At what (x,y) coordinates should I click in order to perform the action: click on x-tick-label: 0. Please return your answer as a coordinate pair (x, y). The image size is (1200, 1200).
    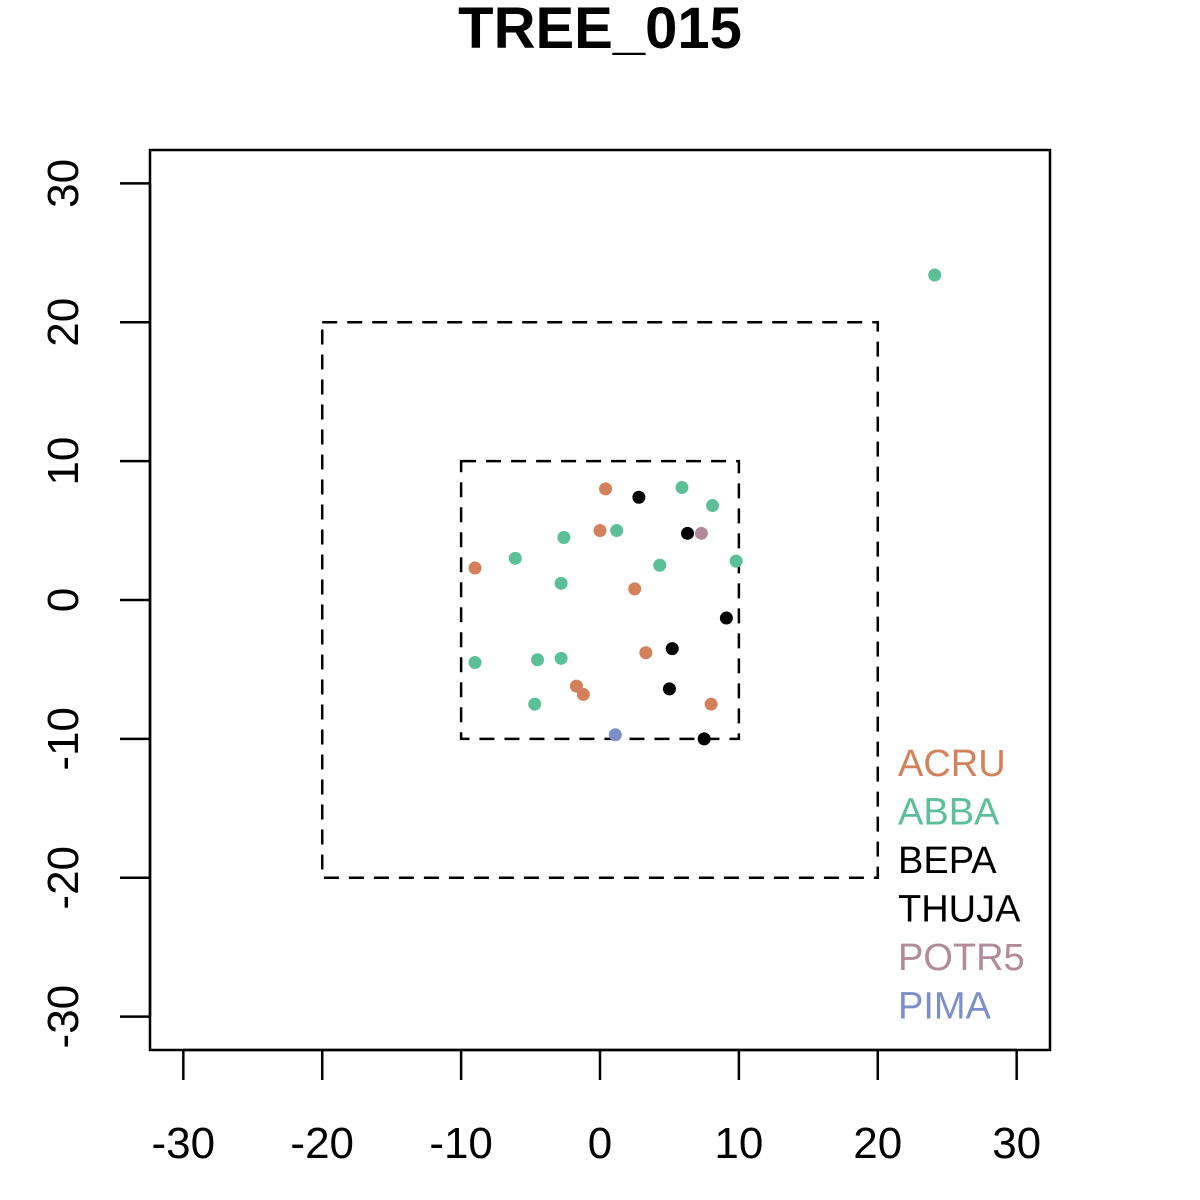
    Looking at the image, I should click on (600, 1143).